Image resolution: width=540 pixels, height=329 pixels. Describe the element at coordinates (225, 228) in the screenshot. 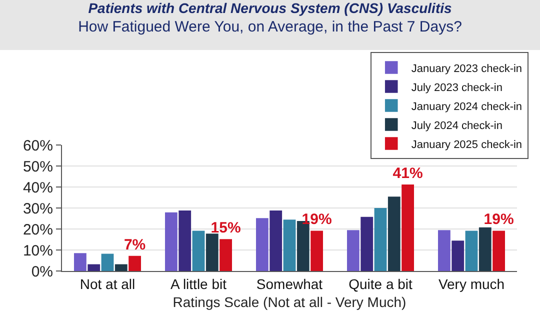

I see `data-label: 15%` at that location.